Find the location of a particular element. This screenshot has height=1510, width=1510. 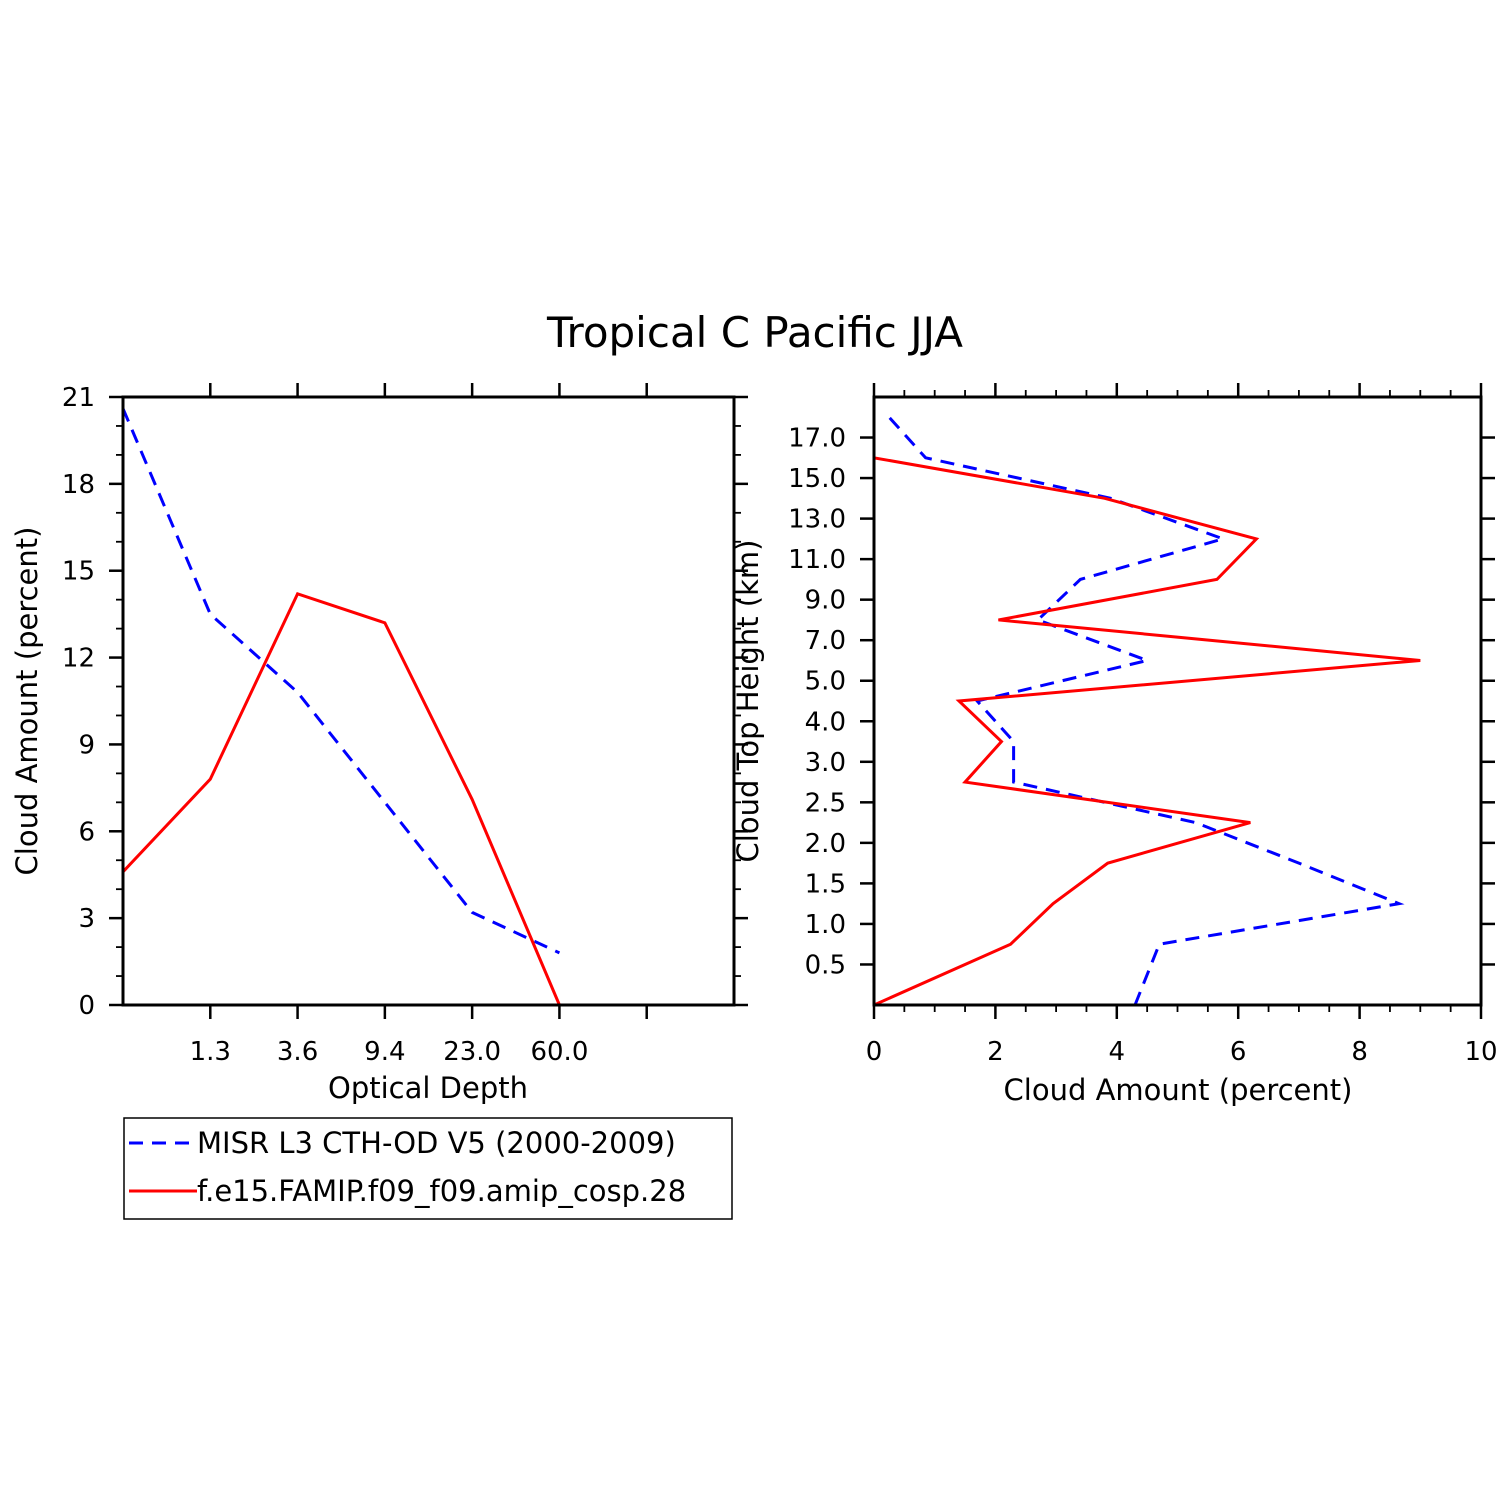

right-y-tick-label: 1.5 is located at coordinates (825, 884).